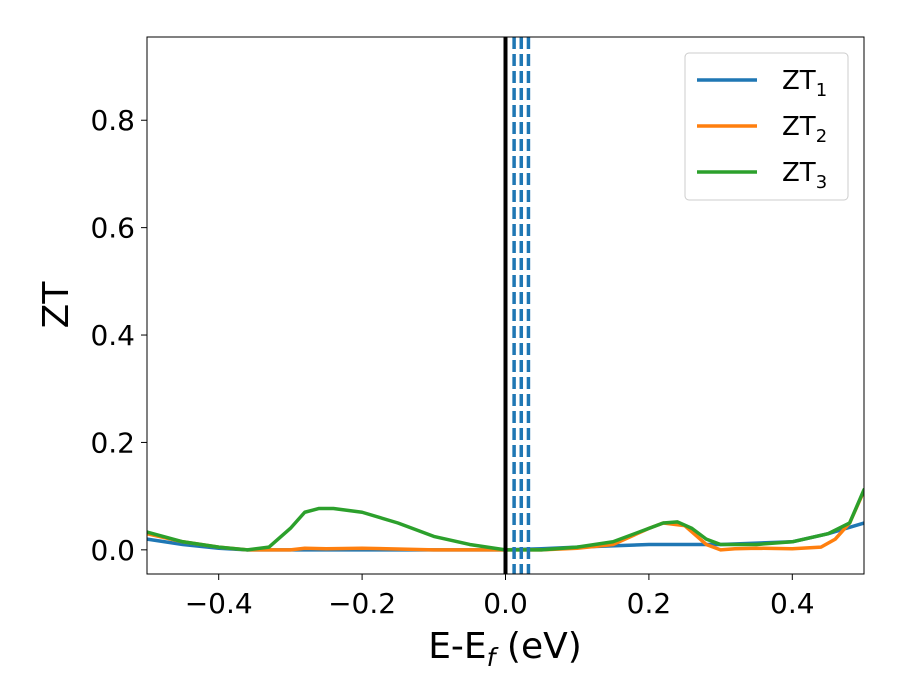  What do you see at coordinates (649, 603) in the screenshot?
I see `x-tick-label: 0.2` at bounding box center [649, 603].